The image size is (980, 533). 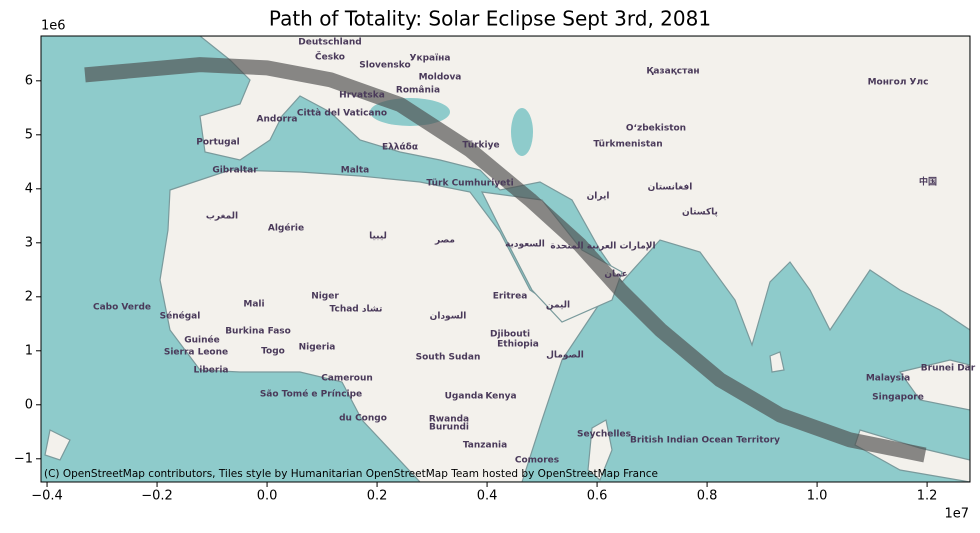 I want to click on x-offset-label: 1e7, so click(x=956, y=514).